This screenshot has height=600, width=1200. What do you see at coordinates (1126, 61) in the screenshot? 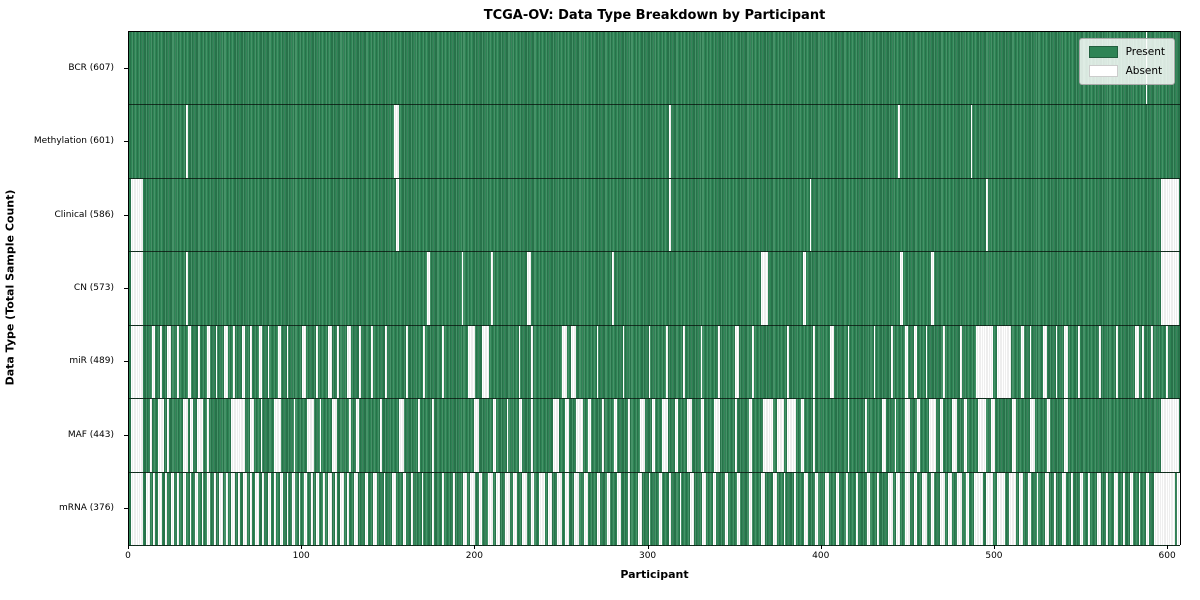
I see `legend: Present Absent` at bounding box center [1126, 61].